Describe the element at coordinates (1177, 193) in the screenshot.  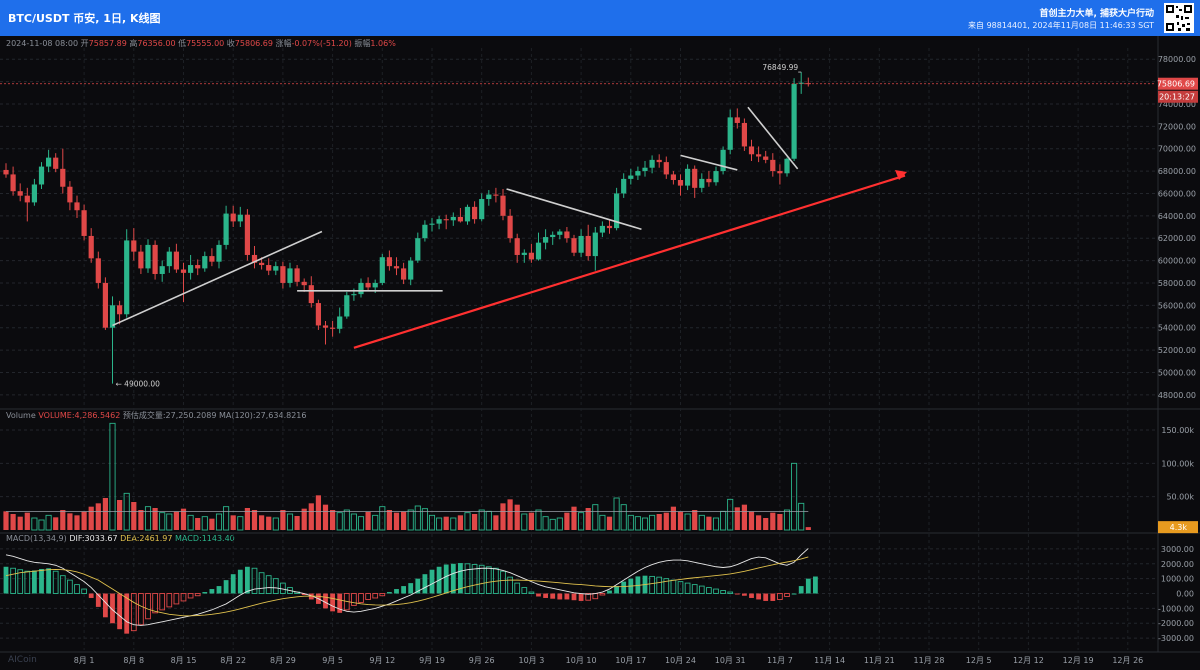
I see `price-tick-label: 66000.00` at that location.